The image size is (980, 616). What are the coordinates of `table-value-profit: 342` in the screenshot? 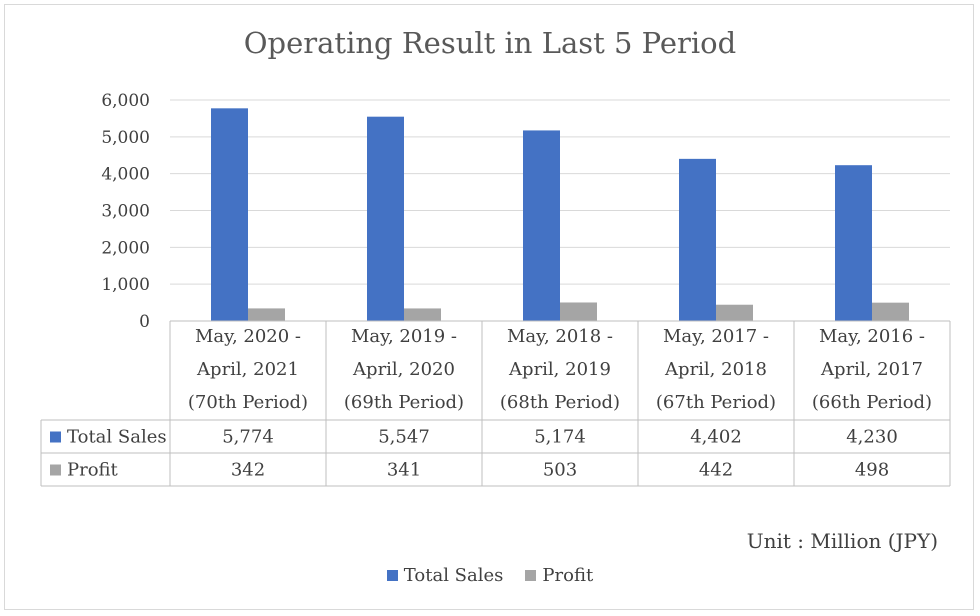 It's located at (248, 470).